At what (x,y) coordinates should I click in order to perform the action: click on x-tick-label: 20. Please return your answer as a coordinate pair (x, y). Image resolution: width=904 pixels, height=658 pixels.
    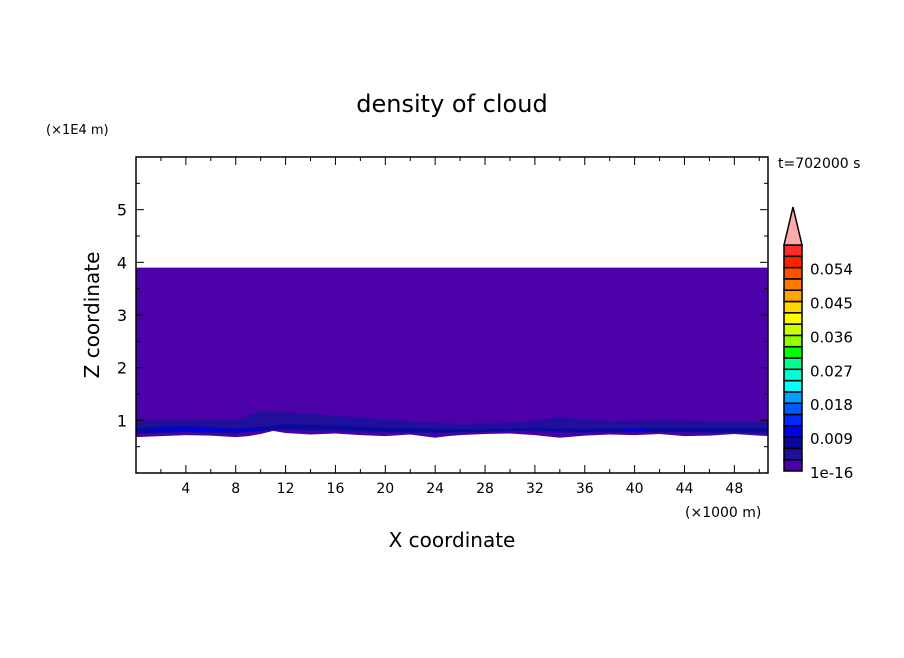
    Looking at the image, I should click on (385, 489).